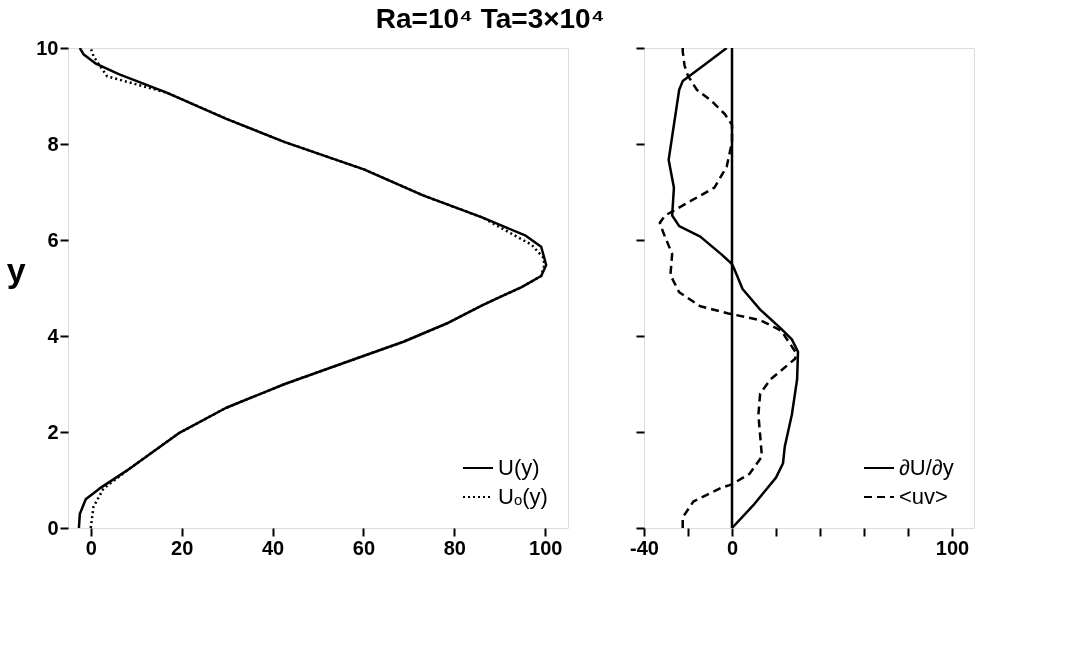 The width and height of the screenshot is (1091, 661). What do you see at coordinates (273, 547) in the screenshot?
I see `x-tick-label: 40` at bounding box center [273, 547].